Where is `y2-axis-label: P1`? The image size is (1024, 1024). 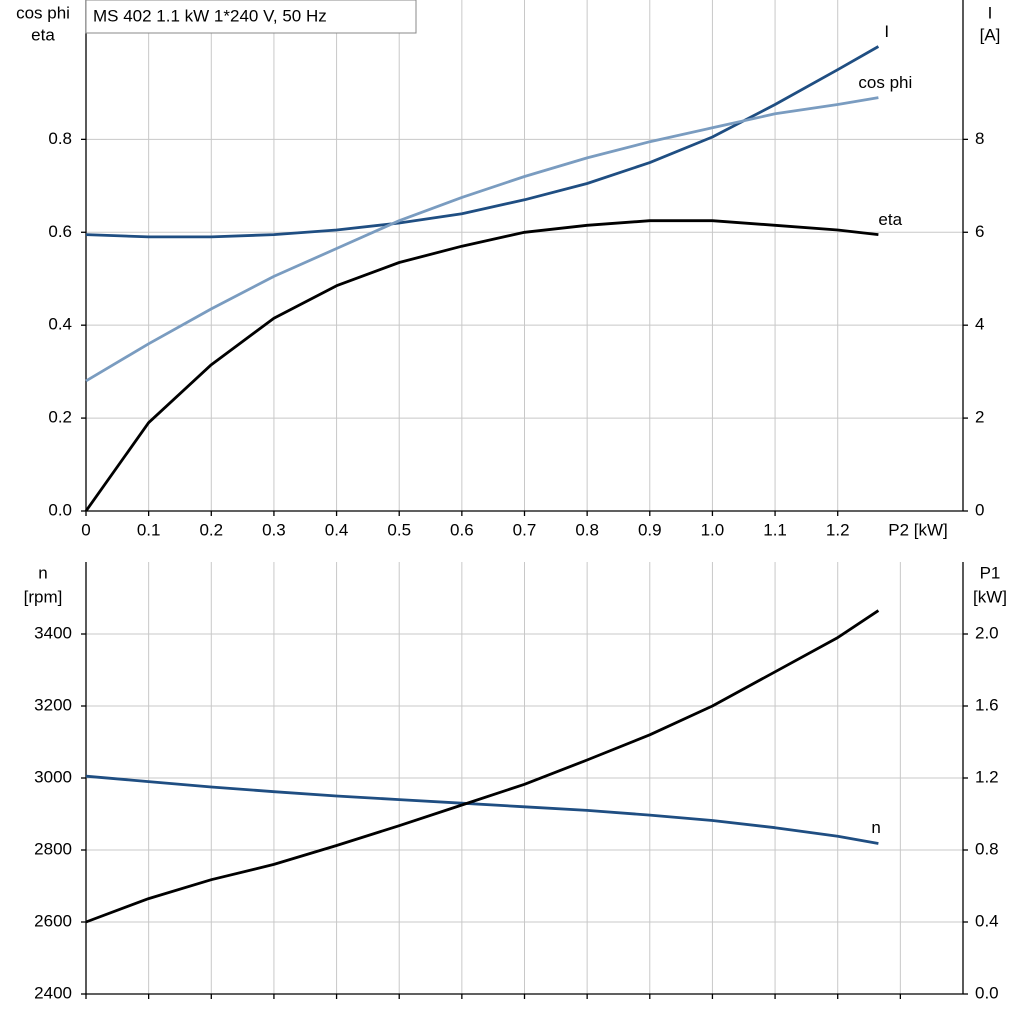 y2-axis-label: P1 is located at coordinates (990, 572).